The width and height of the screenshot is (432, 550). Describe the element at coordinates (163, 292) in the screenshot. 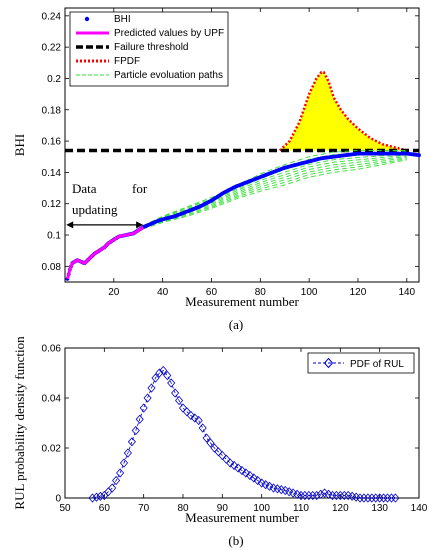

I see `chart-a-x-tick-label: 40` at that location.